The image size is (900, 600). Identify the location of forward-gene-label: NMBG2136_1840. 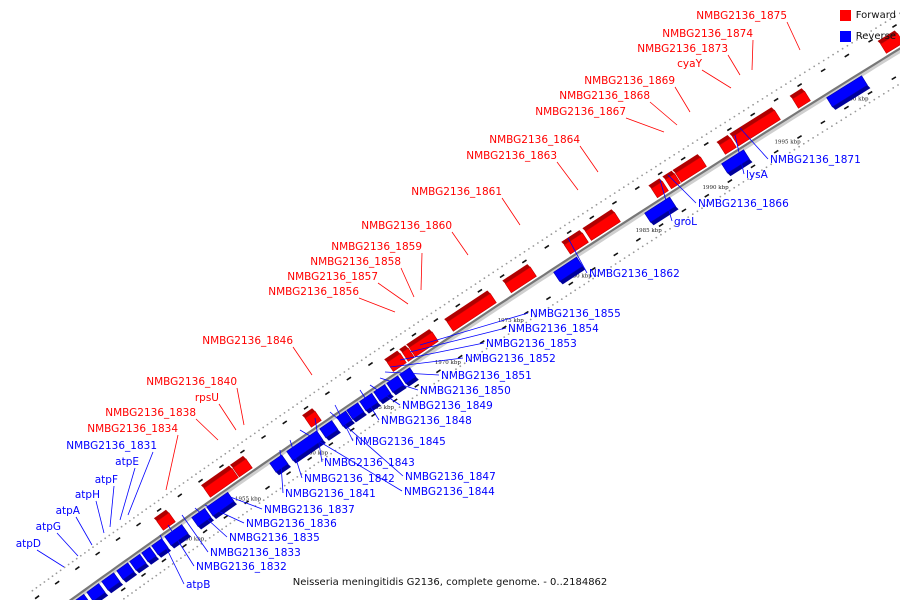
(191, 382).